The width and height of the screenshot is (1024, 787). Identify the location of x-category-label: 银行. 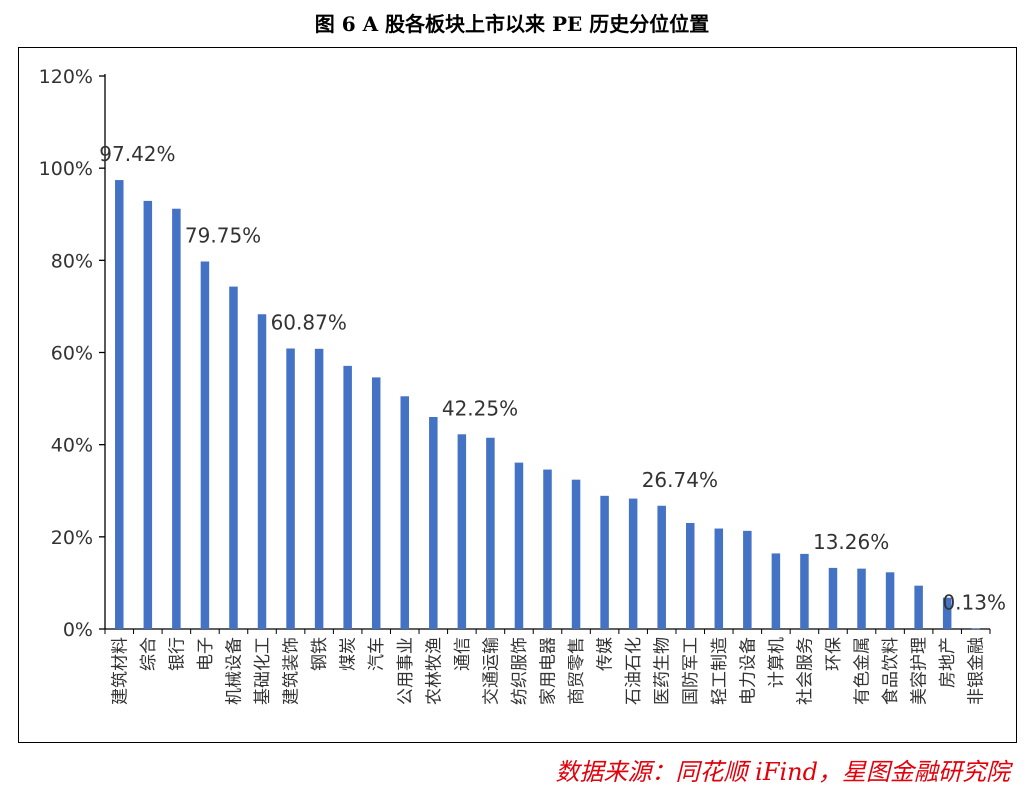
(177, 654).